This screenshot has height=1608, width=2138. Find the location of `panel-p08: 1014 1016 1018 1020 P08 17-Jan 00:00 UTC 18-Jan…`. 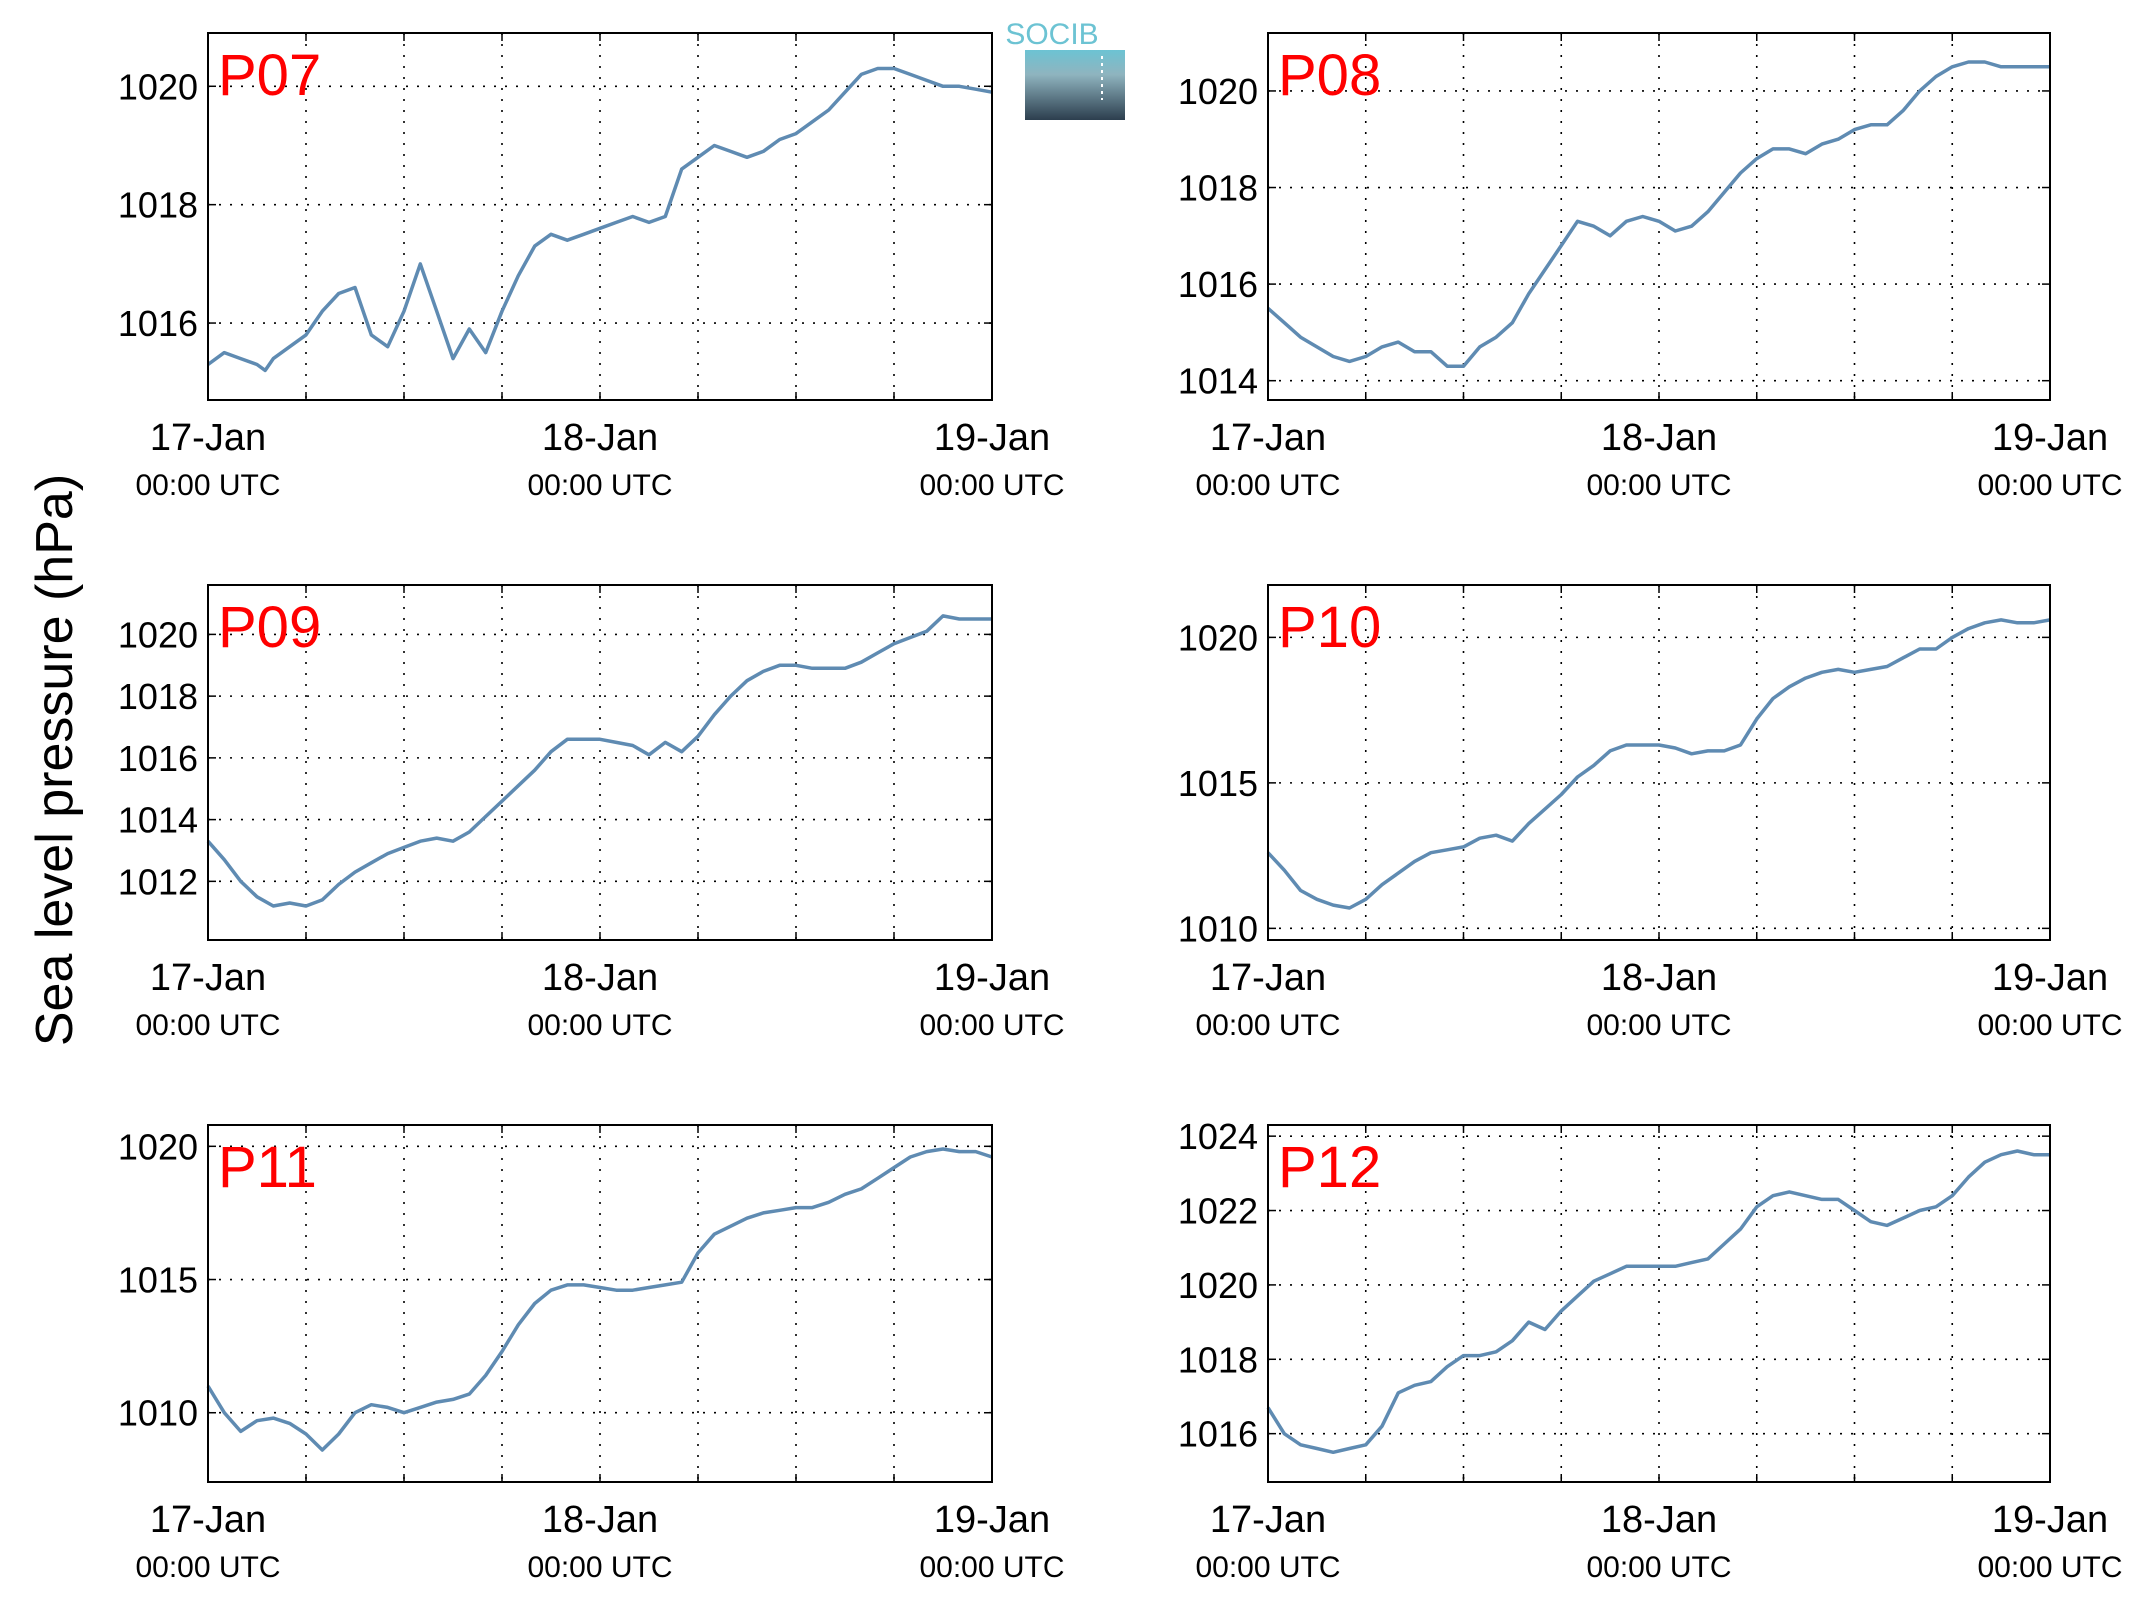

panel-p08: 1014 1016 1018 1020 P08 17-Jan 00:00 UTC 18-Jan… is located at coordinates (1650, 267).